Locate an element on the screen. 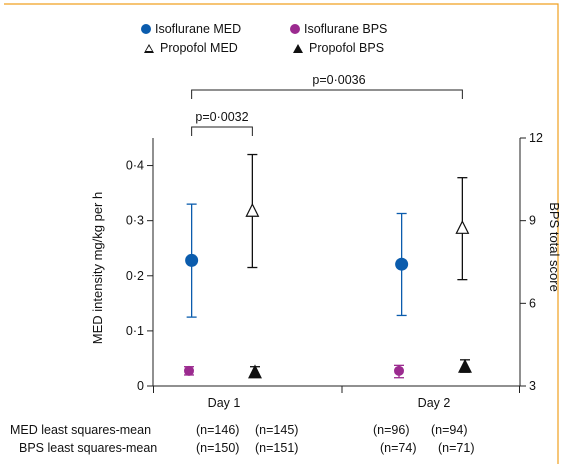 This screenshot has height=464, width=563. legend-item-isoflurane-bps: Isoflurane BPS is located at coordinates (338, 29).